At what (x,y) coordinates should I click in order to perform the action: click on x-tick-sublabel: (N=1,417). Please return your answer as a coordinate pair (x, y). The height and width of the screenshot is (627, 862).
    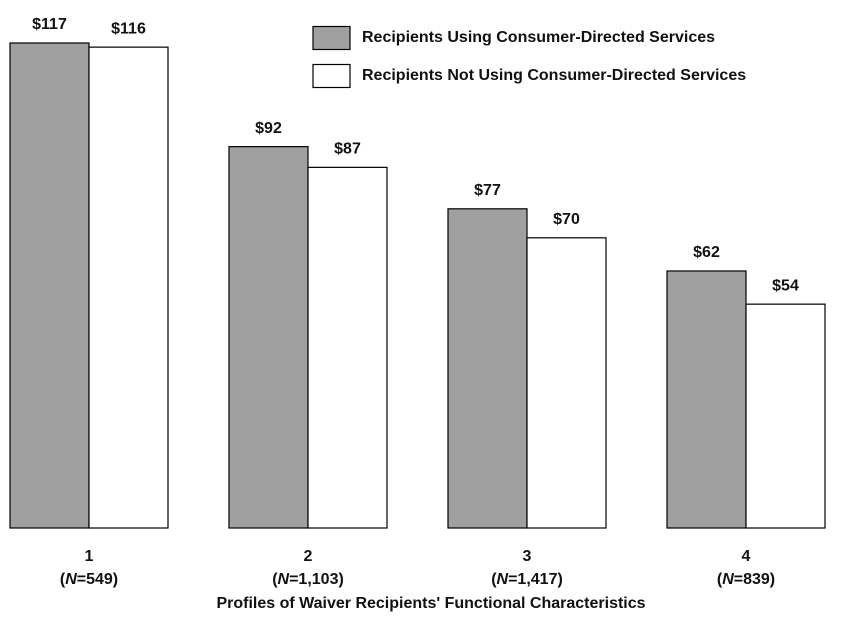
    Looking at the image, I should click on (527, 579).